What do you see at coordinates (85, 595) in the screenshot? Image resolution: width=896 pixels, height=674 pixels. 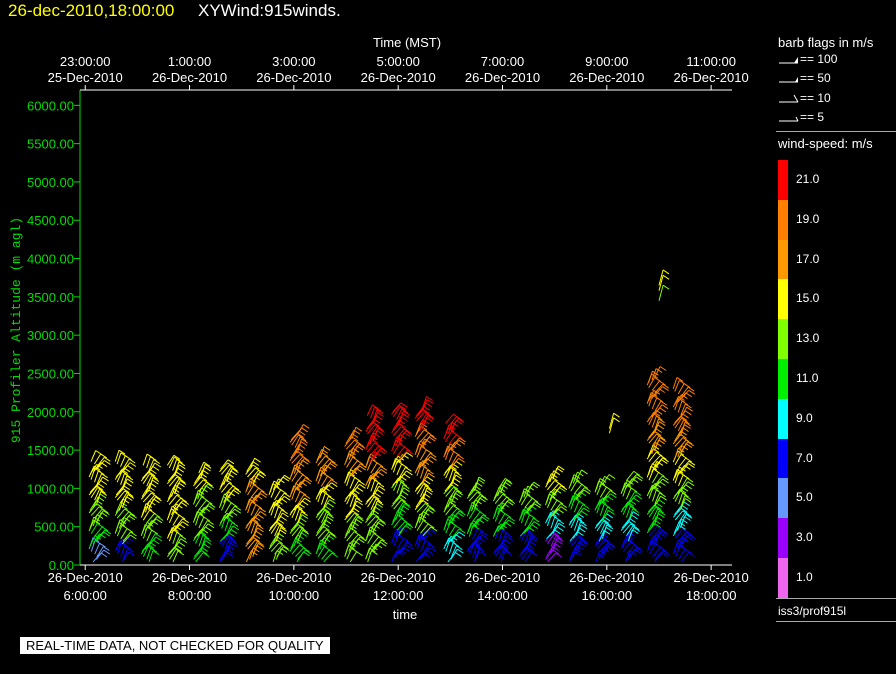 I see `x-tick-time: 6:00:00` at bounding box center [85, 595].